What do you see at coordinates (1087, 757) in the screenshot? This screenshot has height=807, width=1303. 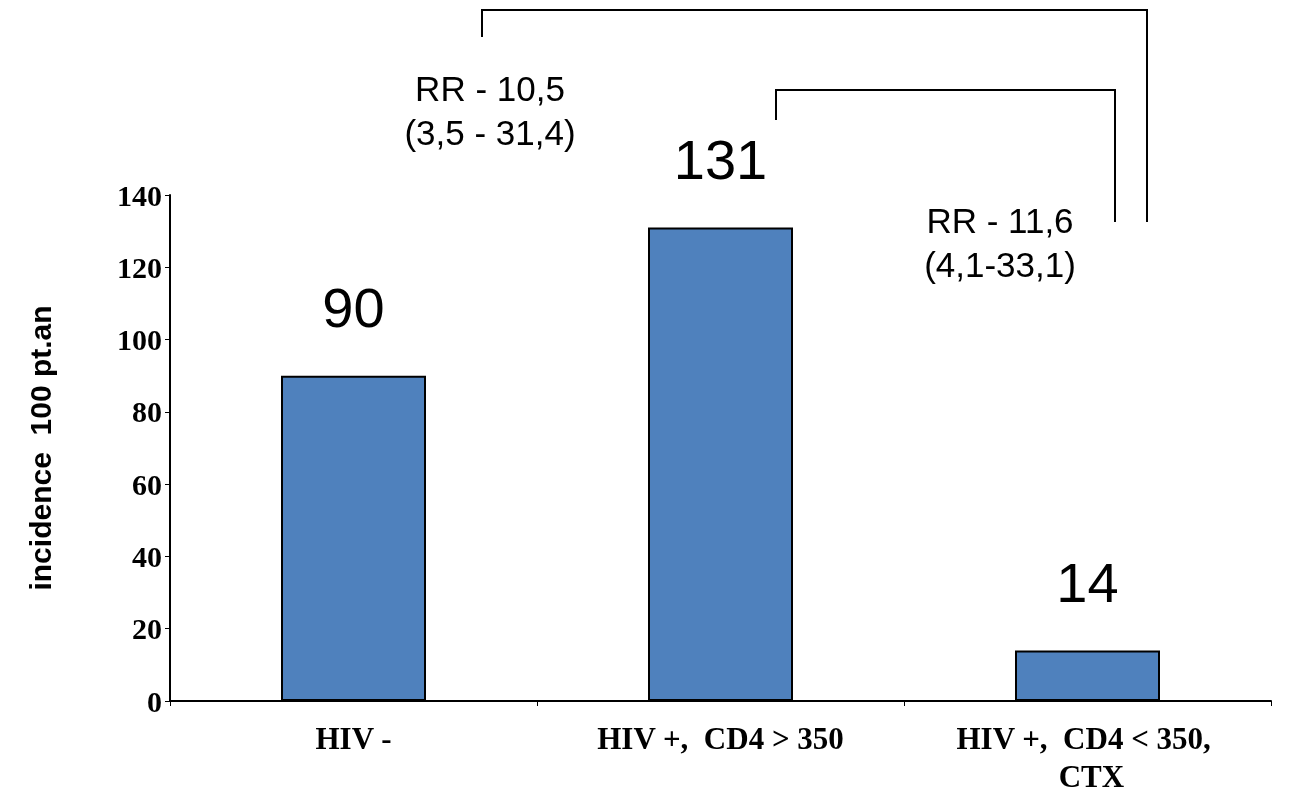 I see `x-tick-label: HIV +, CD4 < 350, CTX` at bounding box center [1087, 757].